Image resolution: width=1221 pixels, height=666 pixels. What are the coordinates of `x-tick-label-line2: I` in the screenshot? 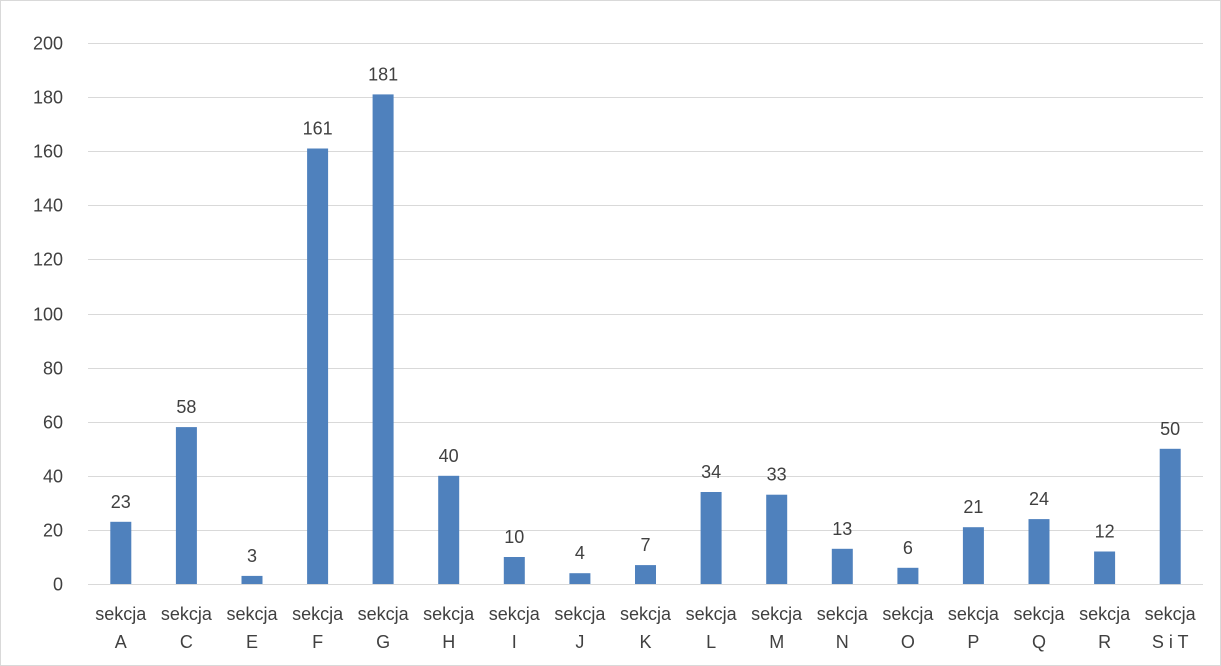 It's located at (514, 642).